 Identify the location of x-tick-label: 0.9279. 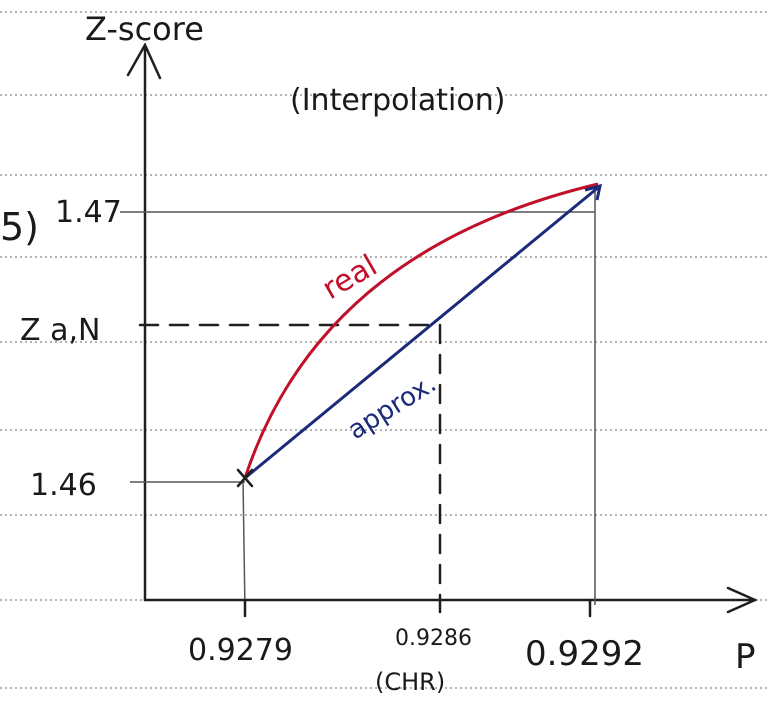
(240, 650).